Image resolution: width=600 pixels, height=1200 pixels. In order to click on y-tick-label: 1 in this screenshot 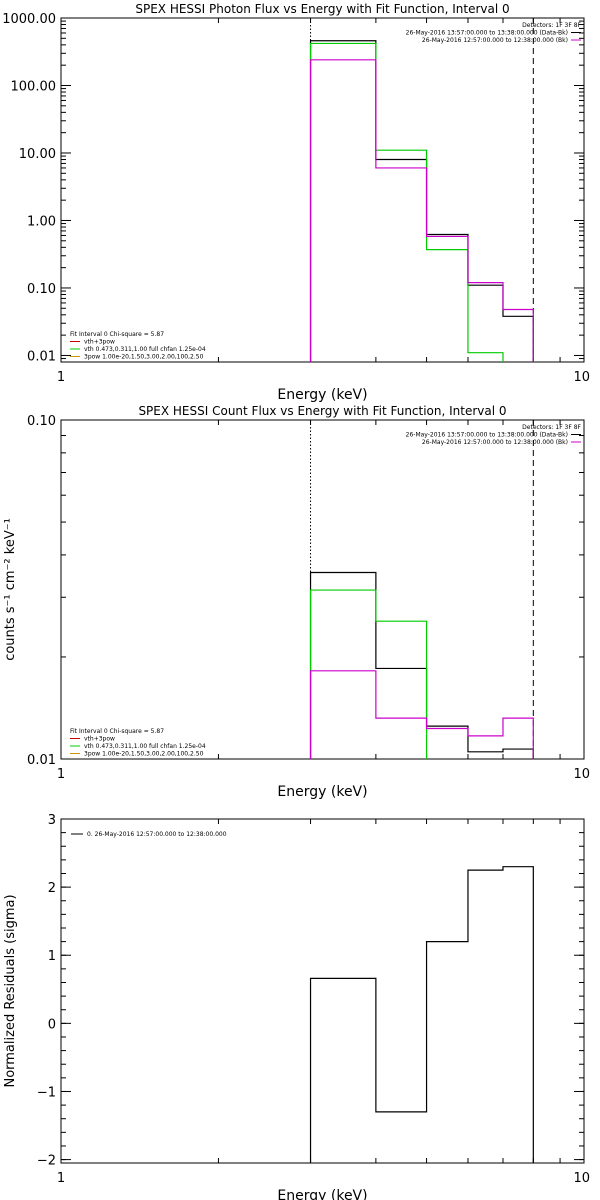, I will do `click(52, 956)`.